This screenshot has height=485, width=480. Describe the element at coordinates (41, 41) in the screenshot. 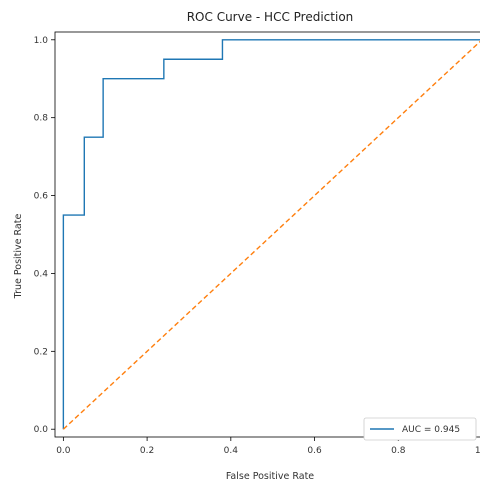

I see `y-tick-label: 1.0` at that location.